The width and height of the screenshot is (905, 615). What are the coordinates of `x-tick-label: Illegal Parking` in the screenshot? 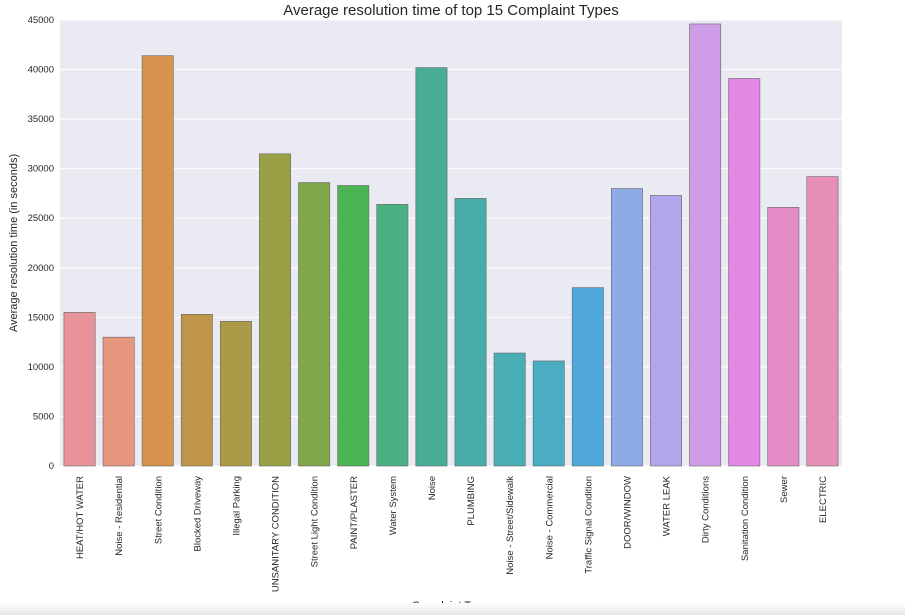 It's located at (236, 506).